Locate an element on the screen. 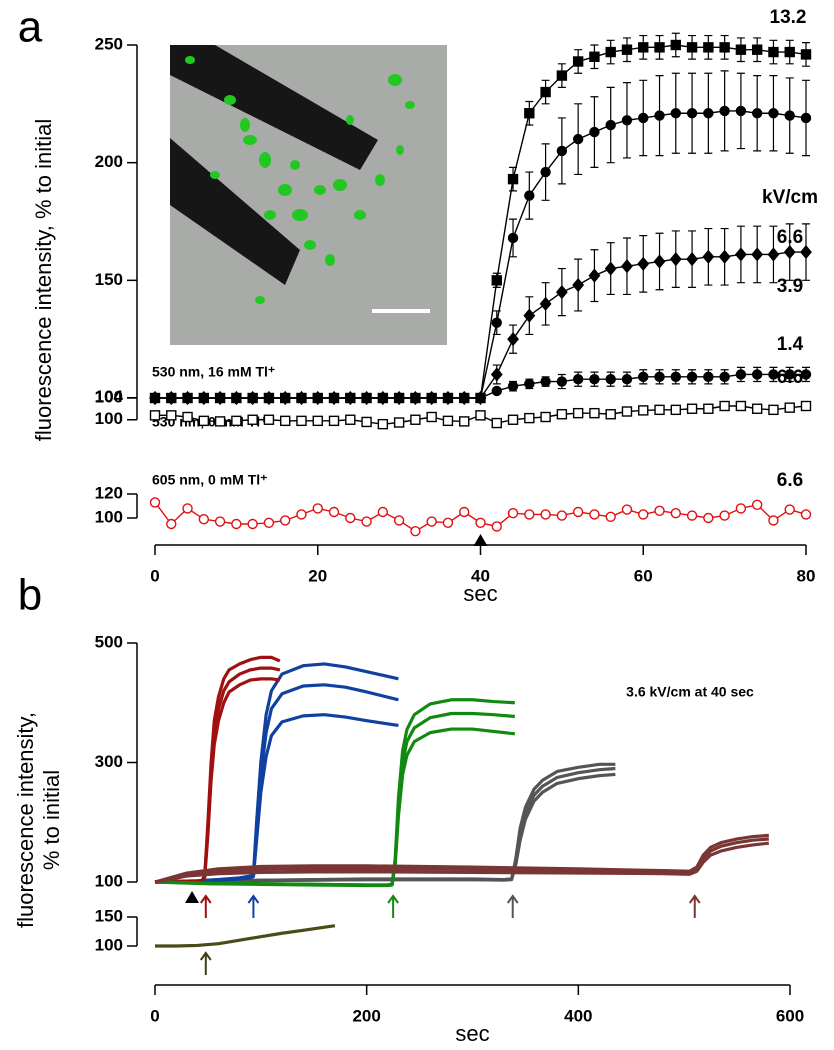 The width and height of the screenshot is (834, 1050). series-name: 13.2 is located at coordinates (788, 17).